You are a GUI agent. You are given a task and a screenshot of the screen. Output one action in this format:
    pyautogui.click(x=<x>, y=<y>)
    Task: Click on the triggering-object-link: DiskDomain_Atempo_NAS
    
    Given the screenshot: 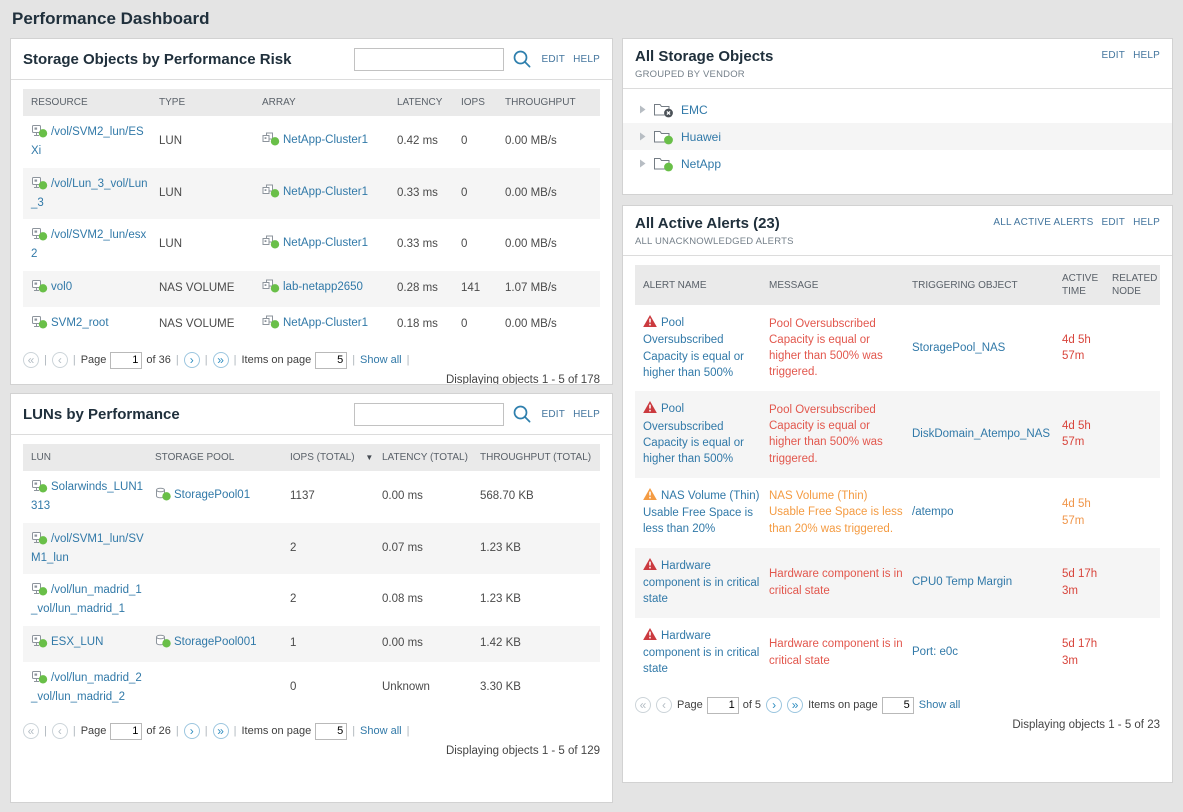 What is the action you would take?
    pyautogui.click(x=981, y=434)
    